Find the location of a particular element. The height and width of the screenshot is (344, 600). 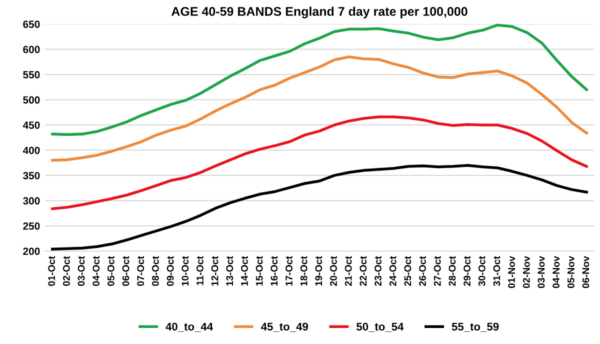

x-tick-label: 05-Oct is located at coordinates (110, 271).